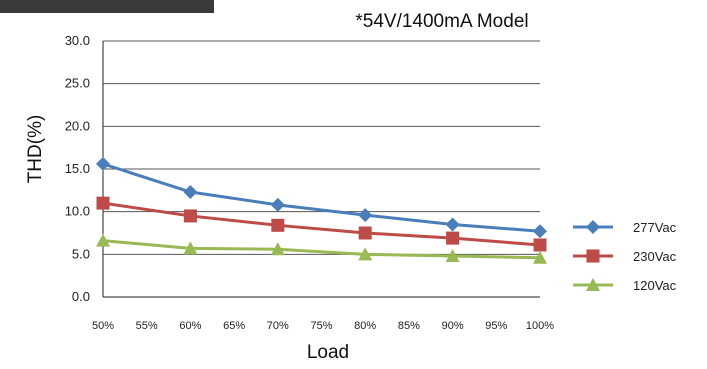 Image resolution: width=707 pixels, height=369 pixels. I want to click on series-line-277Vac, so click(321, 197).